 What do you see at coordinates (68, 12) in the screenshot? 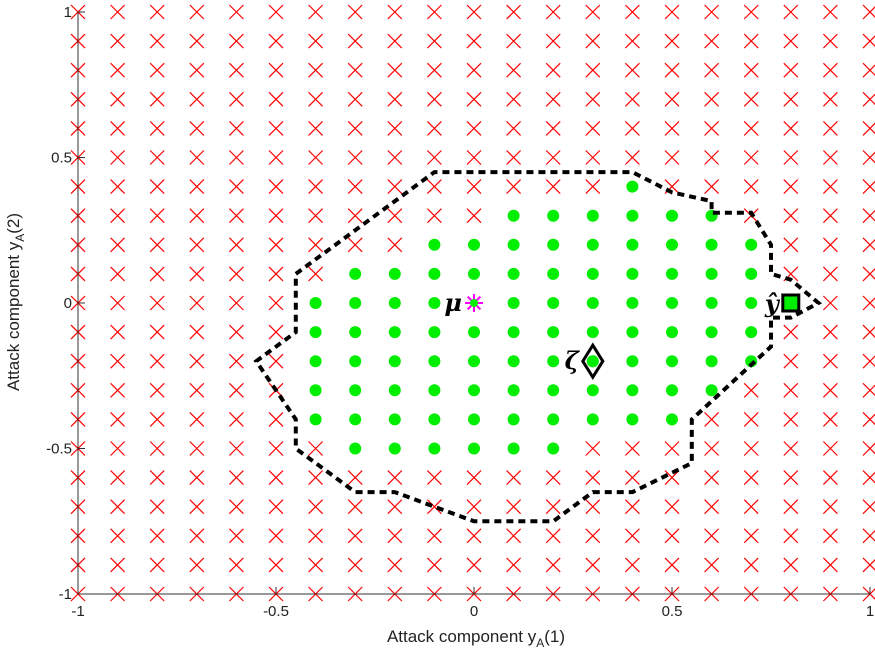
I see `y-tick-label: 1` at bounding box center [68, 12].